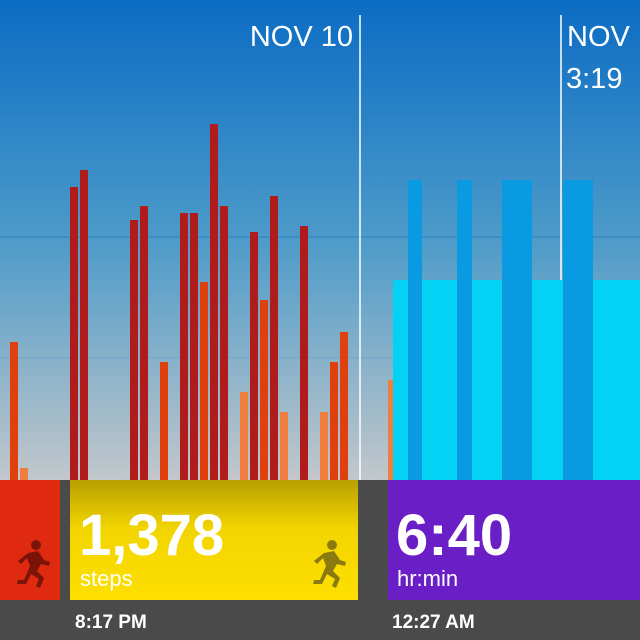 This screenshot has height=640, width=640. Describe the element at coordinates (433, 622) in the screenshot. I see `sleep-time: 12:27 AM` at that location.